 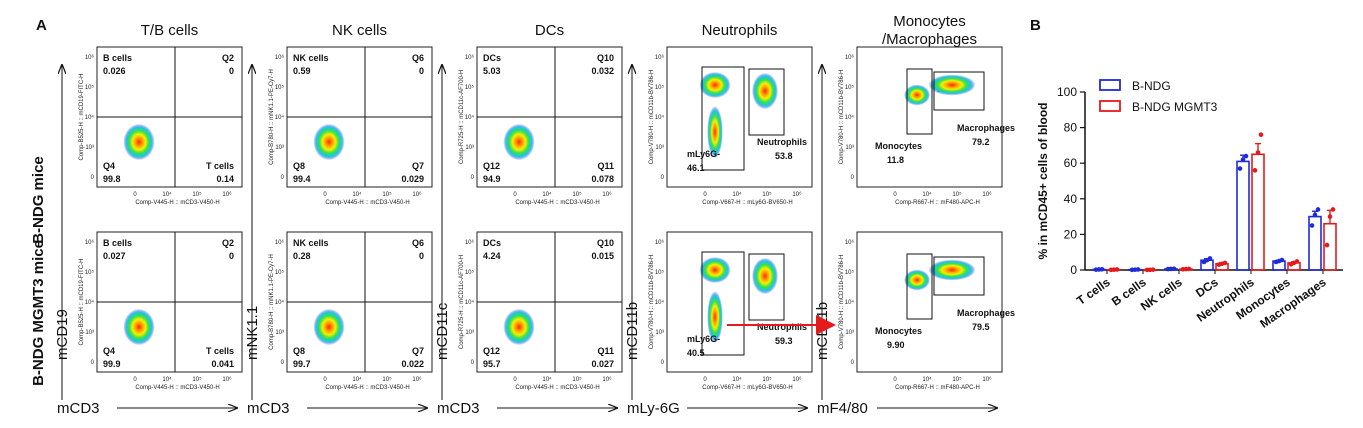 What do you see at coordinates (1071, 163) in the screenshot?
I see `bar-y-tick-label: 60` at bounding box center [1071, 163].